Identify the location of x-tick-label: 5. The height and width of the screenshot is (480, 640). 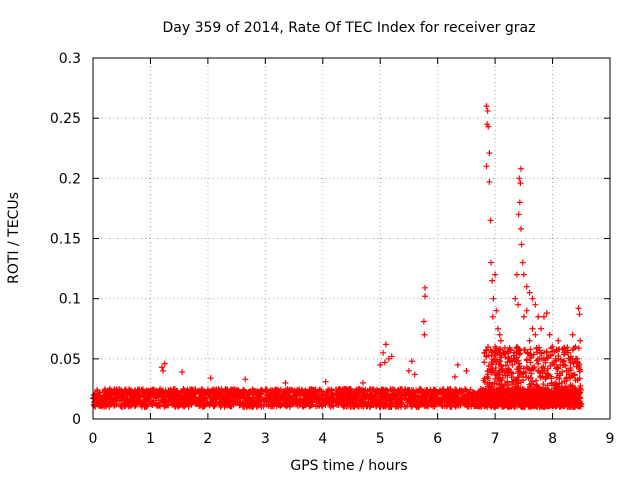
(380, 439).